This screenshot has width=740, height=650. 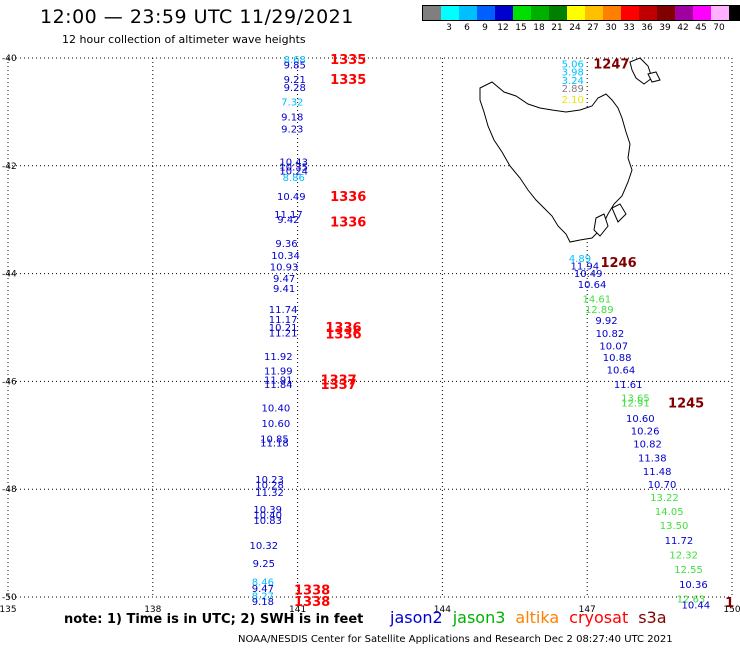 What do you see at coordinates (295, 88) in the screenshot?
I see `wave-height-label: 9.28` at bounding box center [295, 88].